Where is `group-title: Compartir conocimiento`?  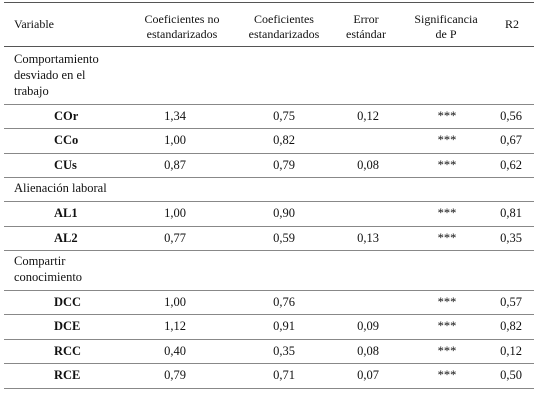 group-title: Compartir conocimiento is located at coordinates (48, 269).